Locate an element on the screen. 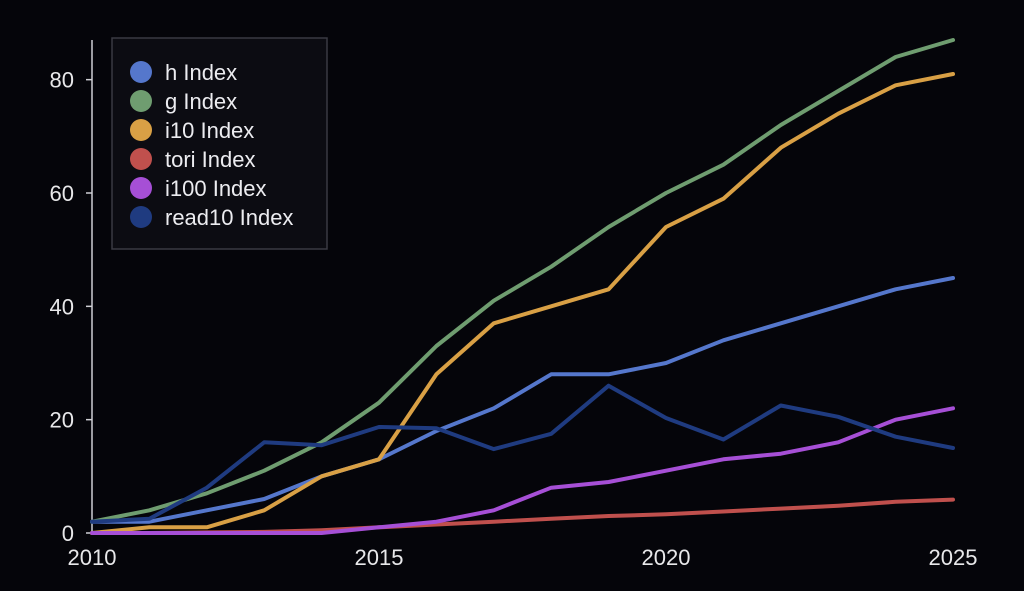  legend-label: g Index is located at coordinates (201, 101).